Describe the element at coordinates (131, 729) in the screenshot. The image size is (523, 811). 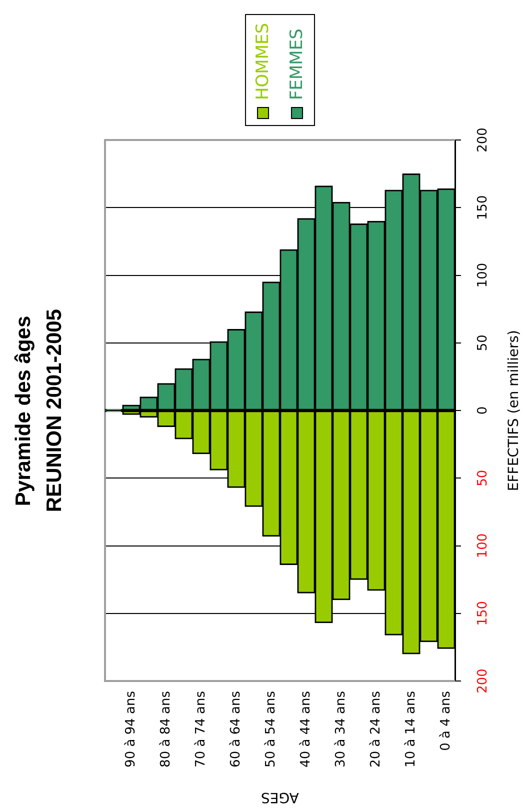
I see `x-tick-label: 90 à 94 ans` at that location.